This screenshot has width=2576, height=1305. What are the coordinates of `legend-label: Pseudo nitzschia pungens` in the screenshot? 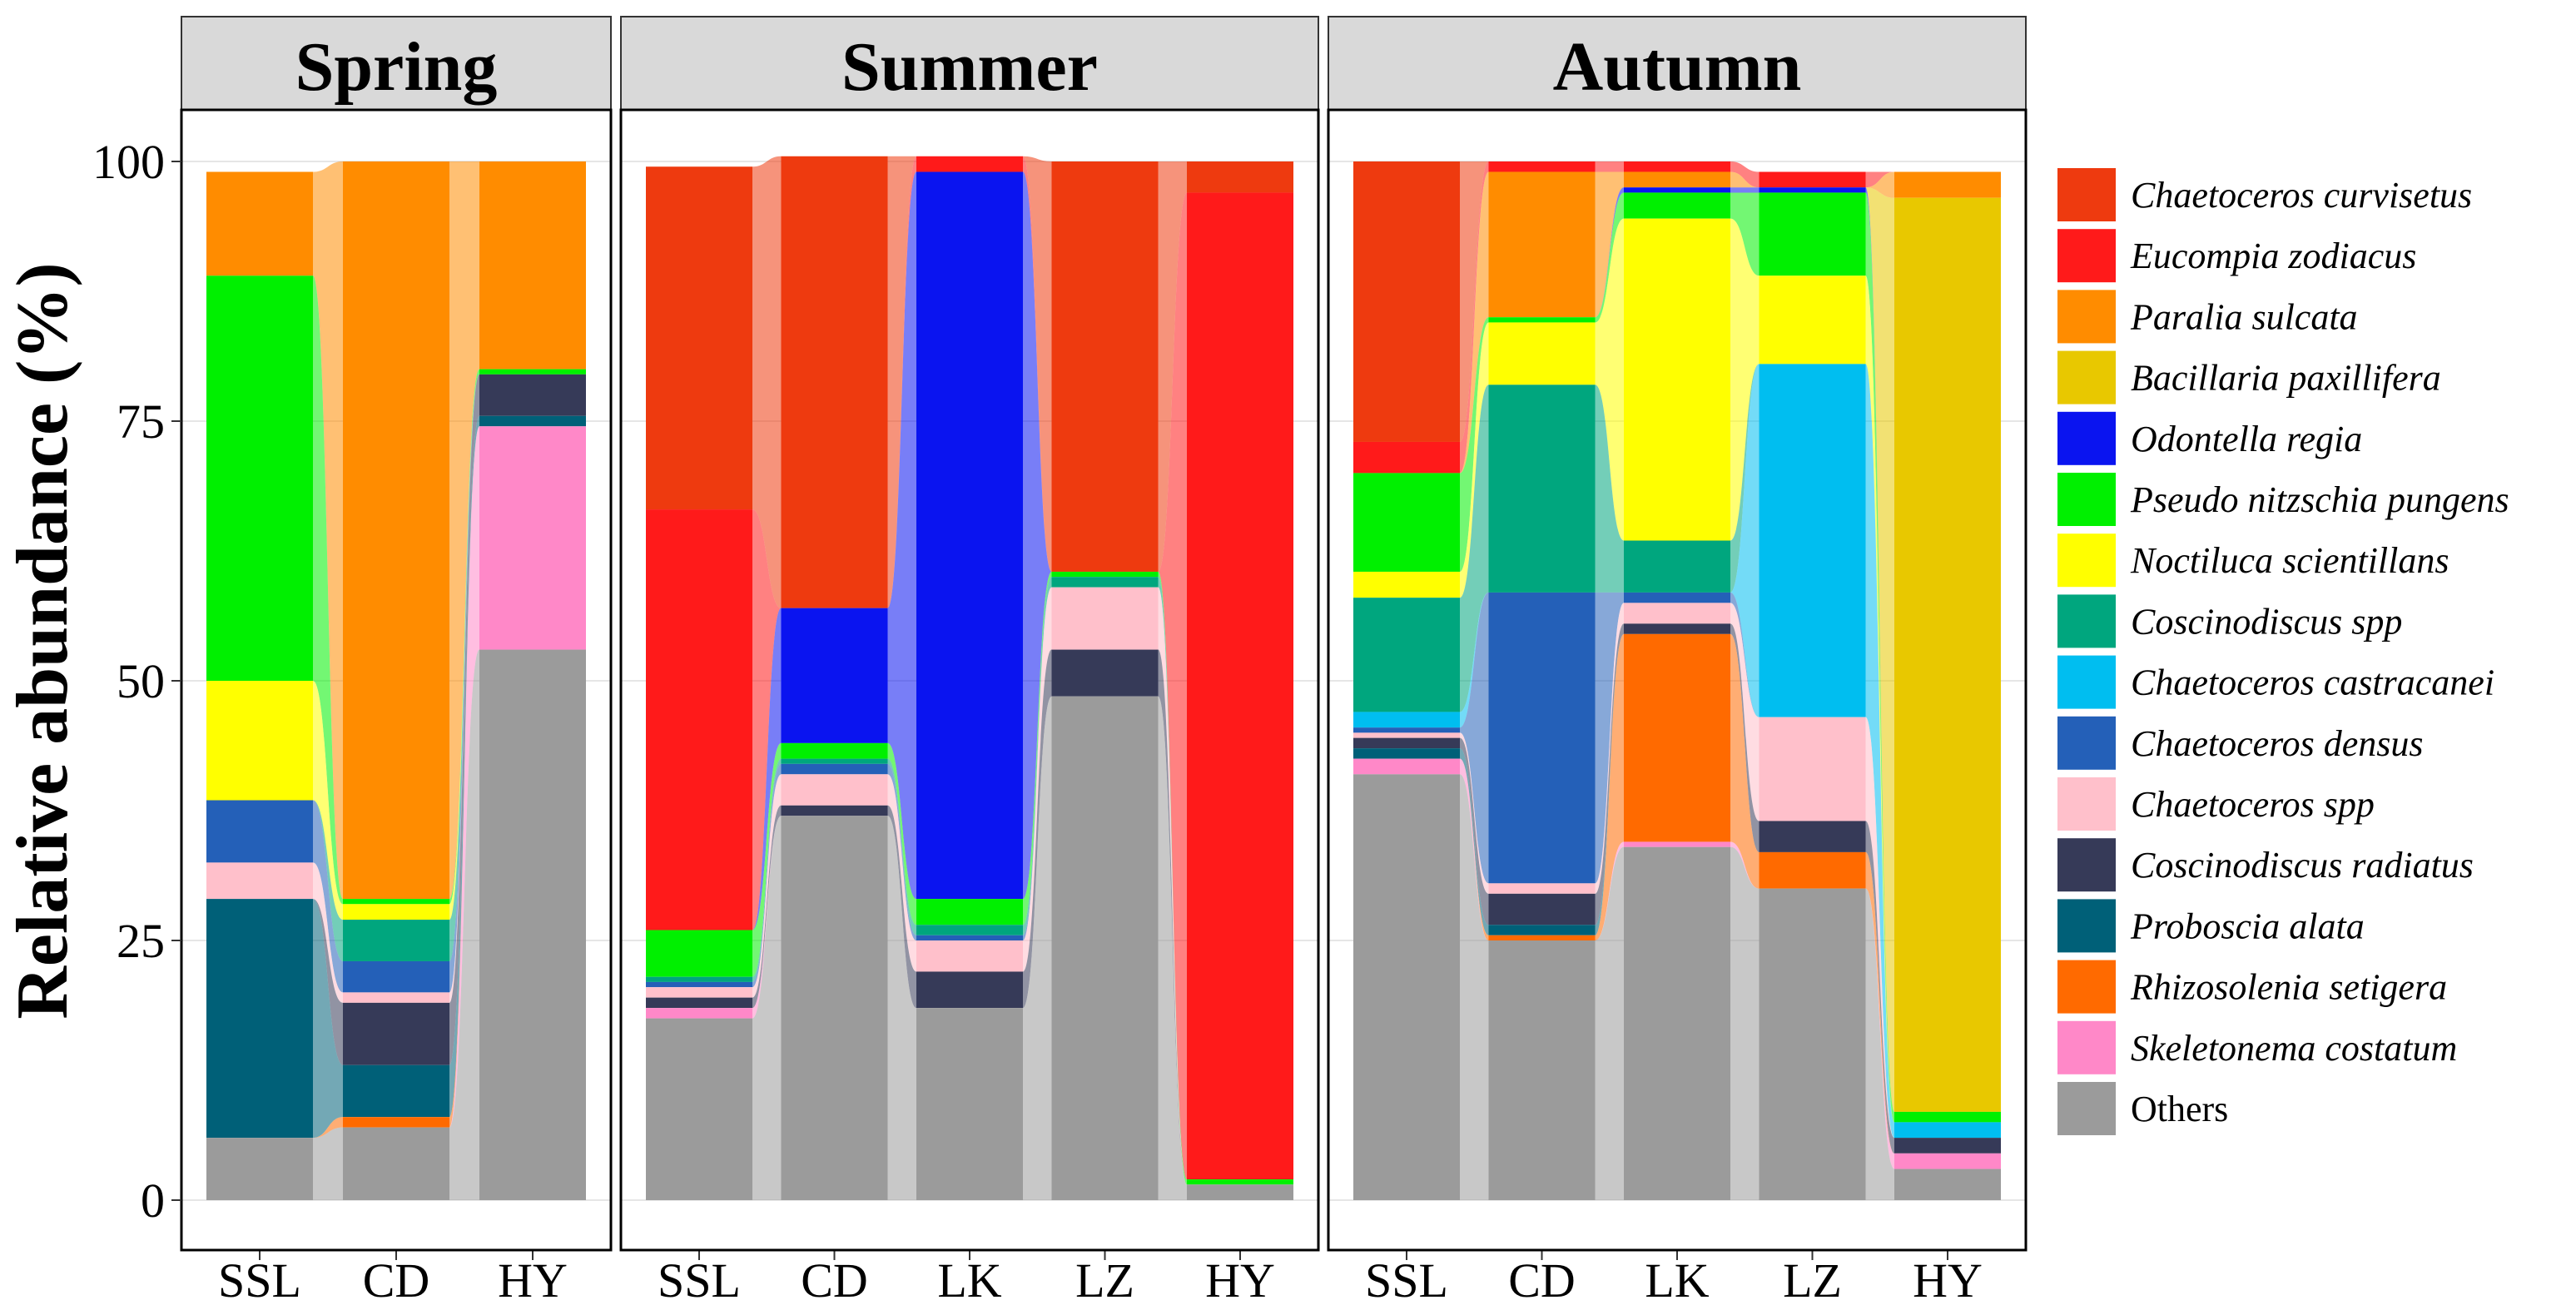 It's located at (2319, 499).